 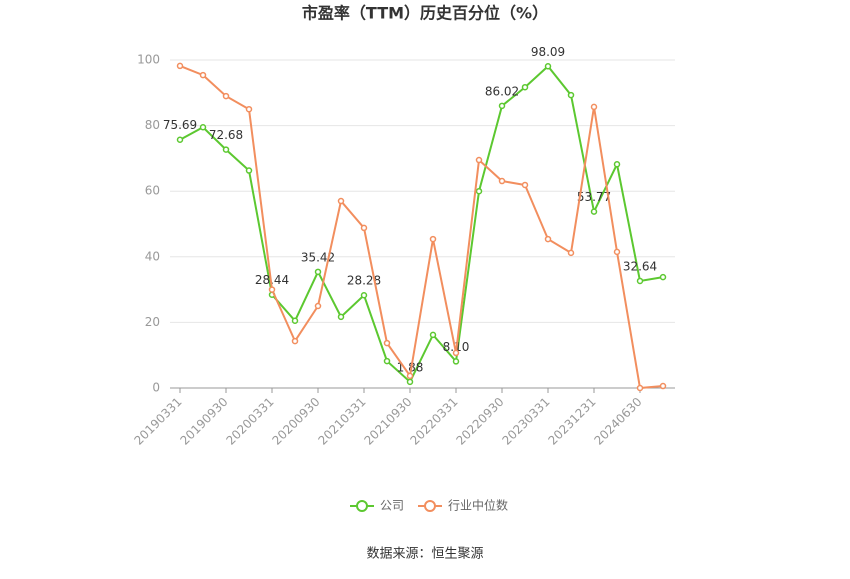 I want to click on x-tick-label: 20200930, so click(x=296, y=421).